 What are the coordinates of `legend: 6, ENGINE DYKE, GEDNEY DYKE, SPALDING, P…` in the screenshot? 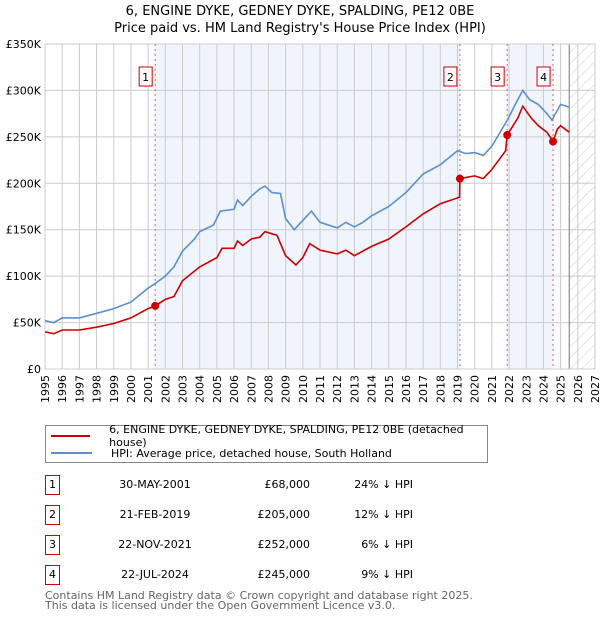 It's located at (266, 443).